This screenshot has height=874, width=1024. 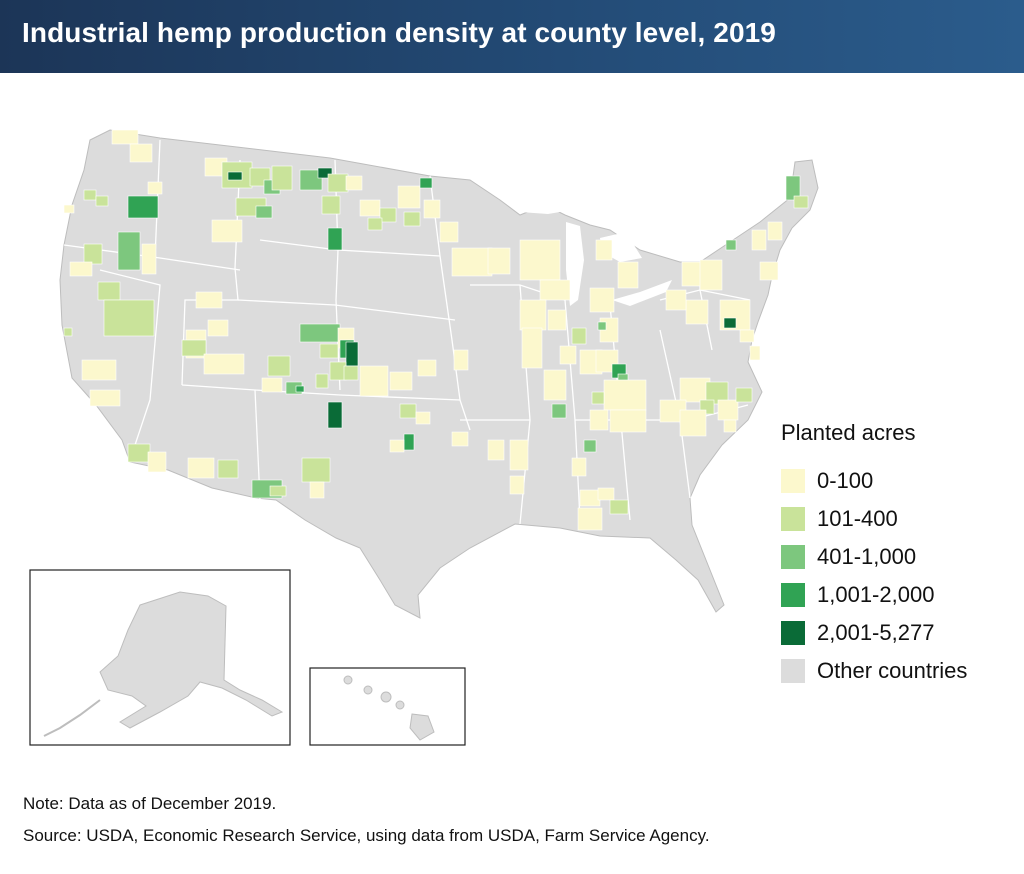 I want to click on legend-item: 101-400, so click(x=896, y=519).